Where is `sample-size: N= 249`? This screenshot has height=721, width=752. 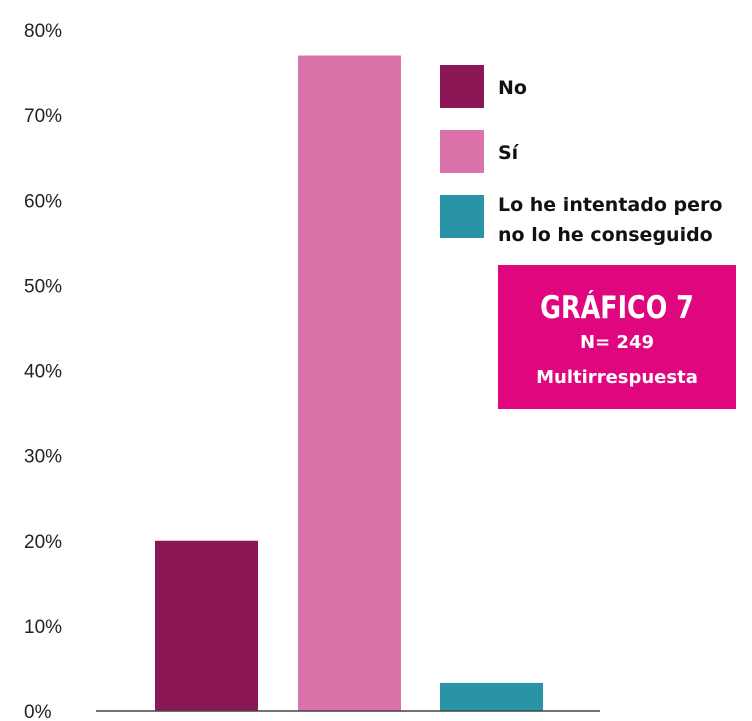
sample-size: N= 249 is located at coordinates (617, 342).